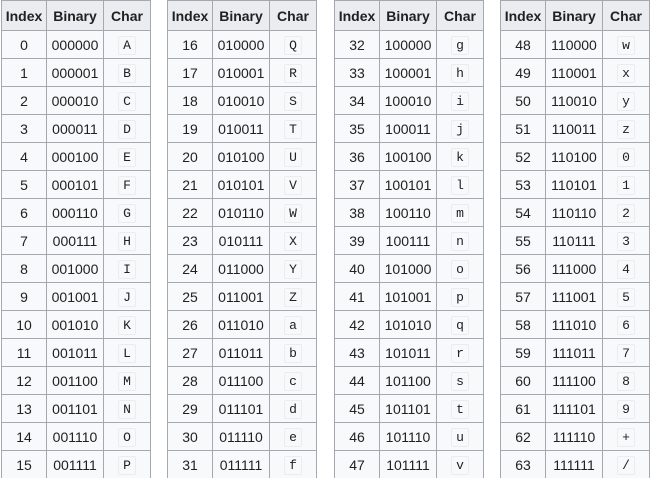 Image resolution: width=653 pixels, height=478 pixels. What do you see at coordinates (408, 436) in the screenshot?
I see `binary-cell: 101110` at bounding box center [408, 436].